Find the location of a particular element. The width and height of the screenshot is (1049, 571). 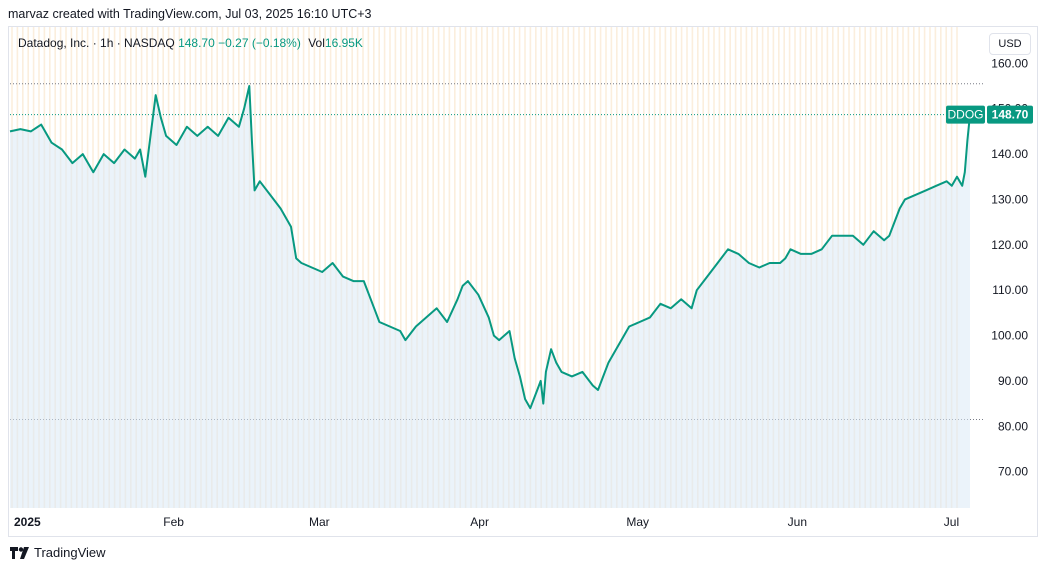

tradingview-logo-icon is located at coordinates (19, 552).